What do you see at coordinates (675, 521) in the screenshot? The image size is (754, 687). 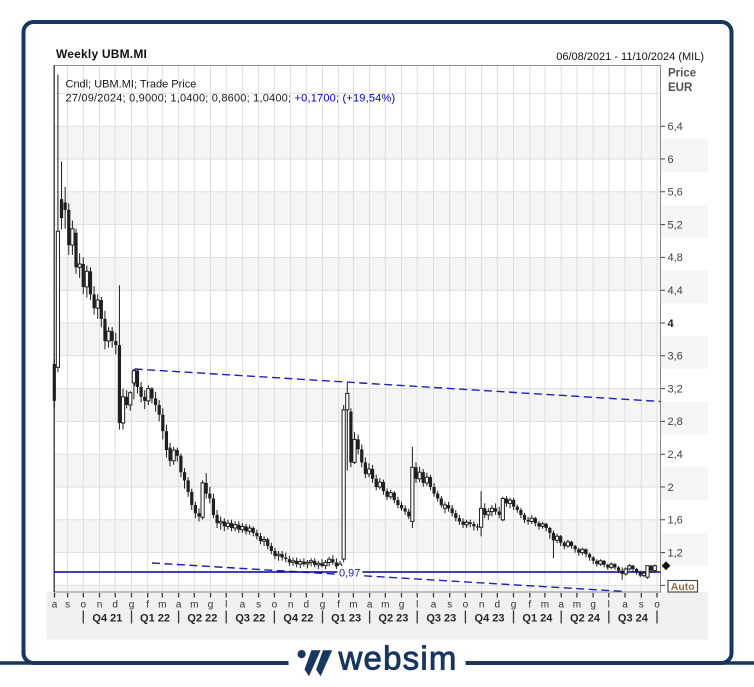 I see `svg-text: 1,6` at bounding box center [675, 521].